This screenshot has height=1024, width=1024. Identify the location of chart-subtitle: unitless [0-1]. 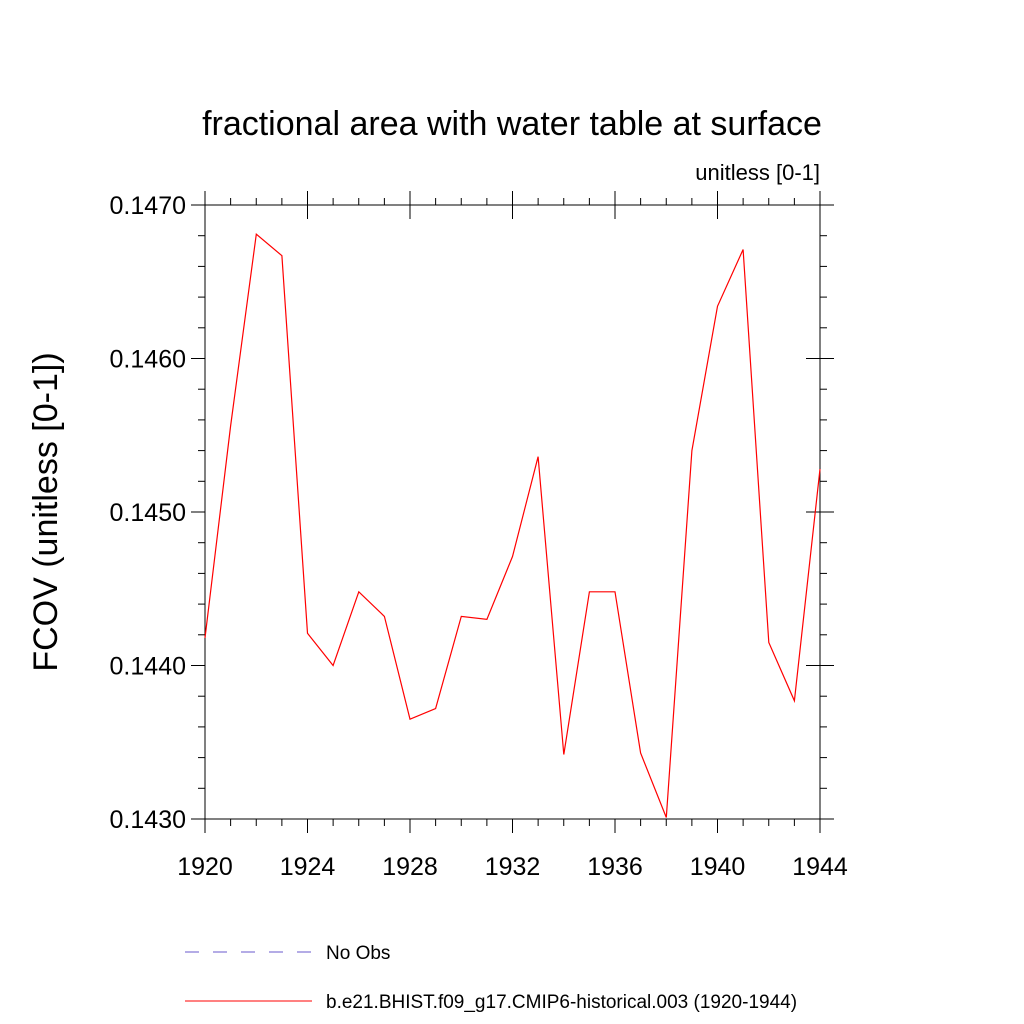
(757, 172).